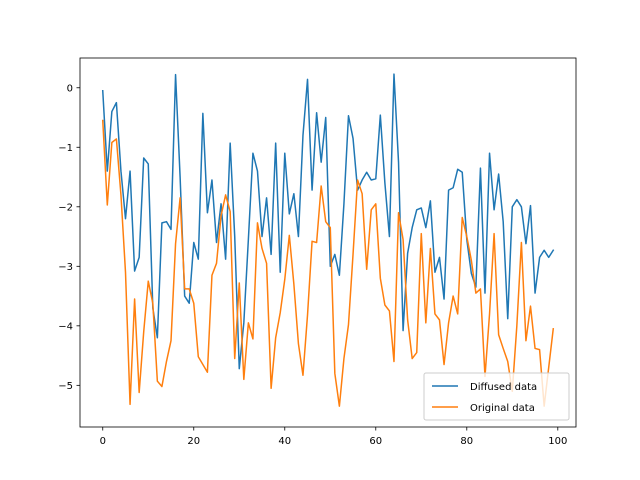 This screenshot has width=640, height=480. What do you see at coordinates (284, 441) in the screenshot?
I see `x-tick-label-2: 40` at bounding box center [284, 441].